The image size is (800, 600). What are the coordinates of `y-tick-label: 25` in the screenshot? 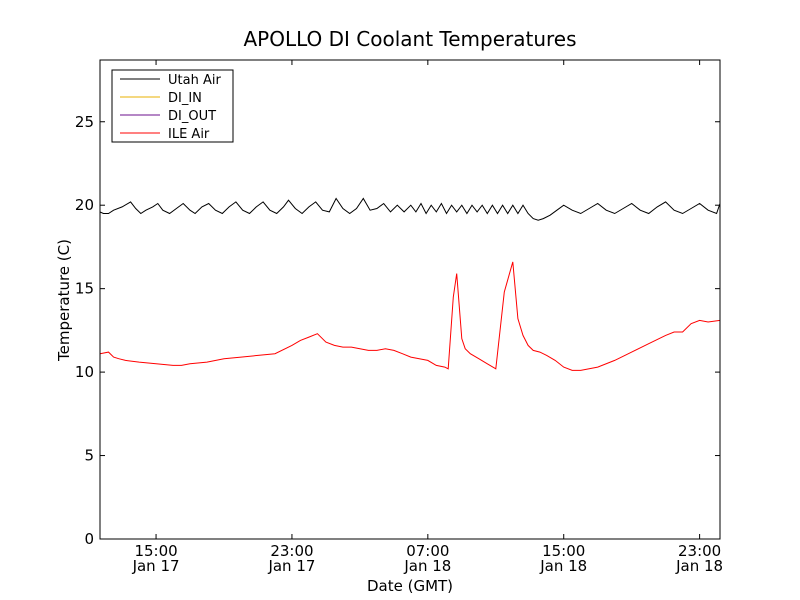 It's located at (84, 122).